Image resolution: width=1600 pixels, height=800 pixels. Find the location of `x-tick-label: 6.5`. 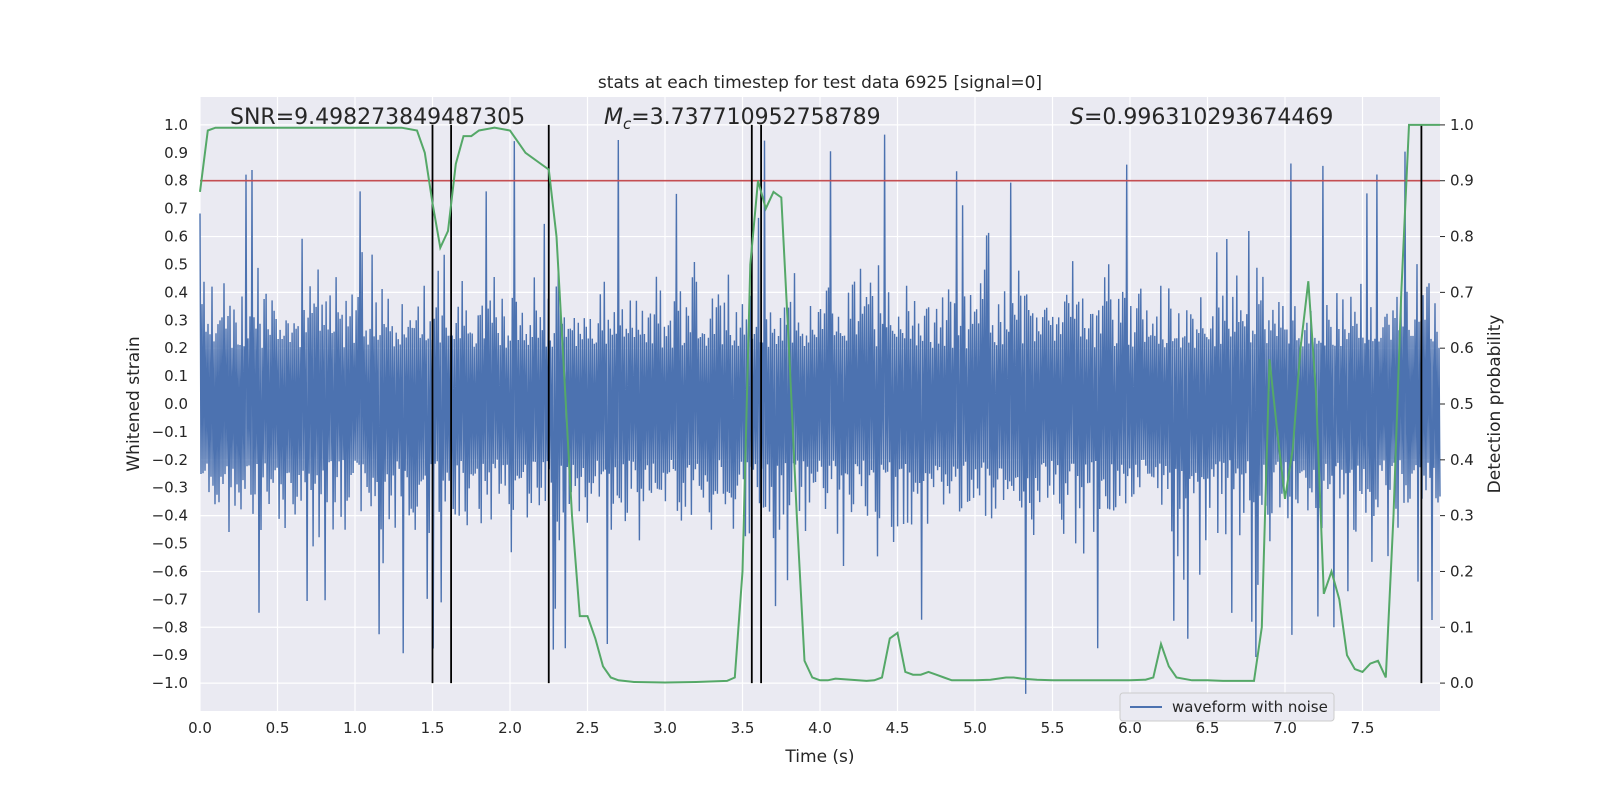

x-tick-label: 6.5 is located at coordinates (1208, 728).